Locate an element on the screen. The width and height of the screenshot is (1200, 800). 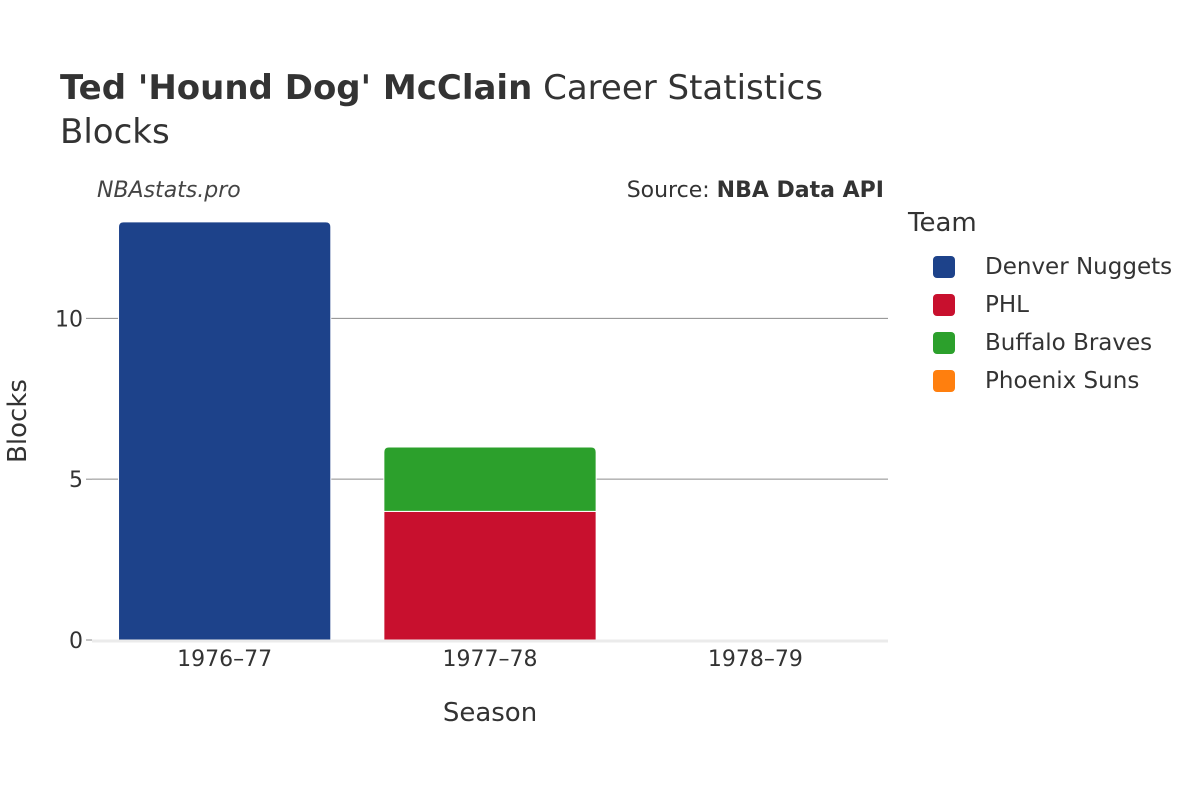
legend-item: Buffalo Braves is located at coordinates (1040, 343).